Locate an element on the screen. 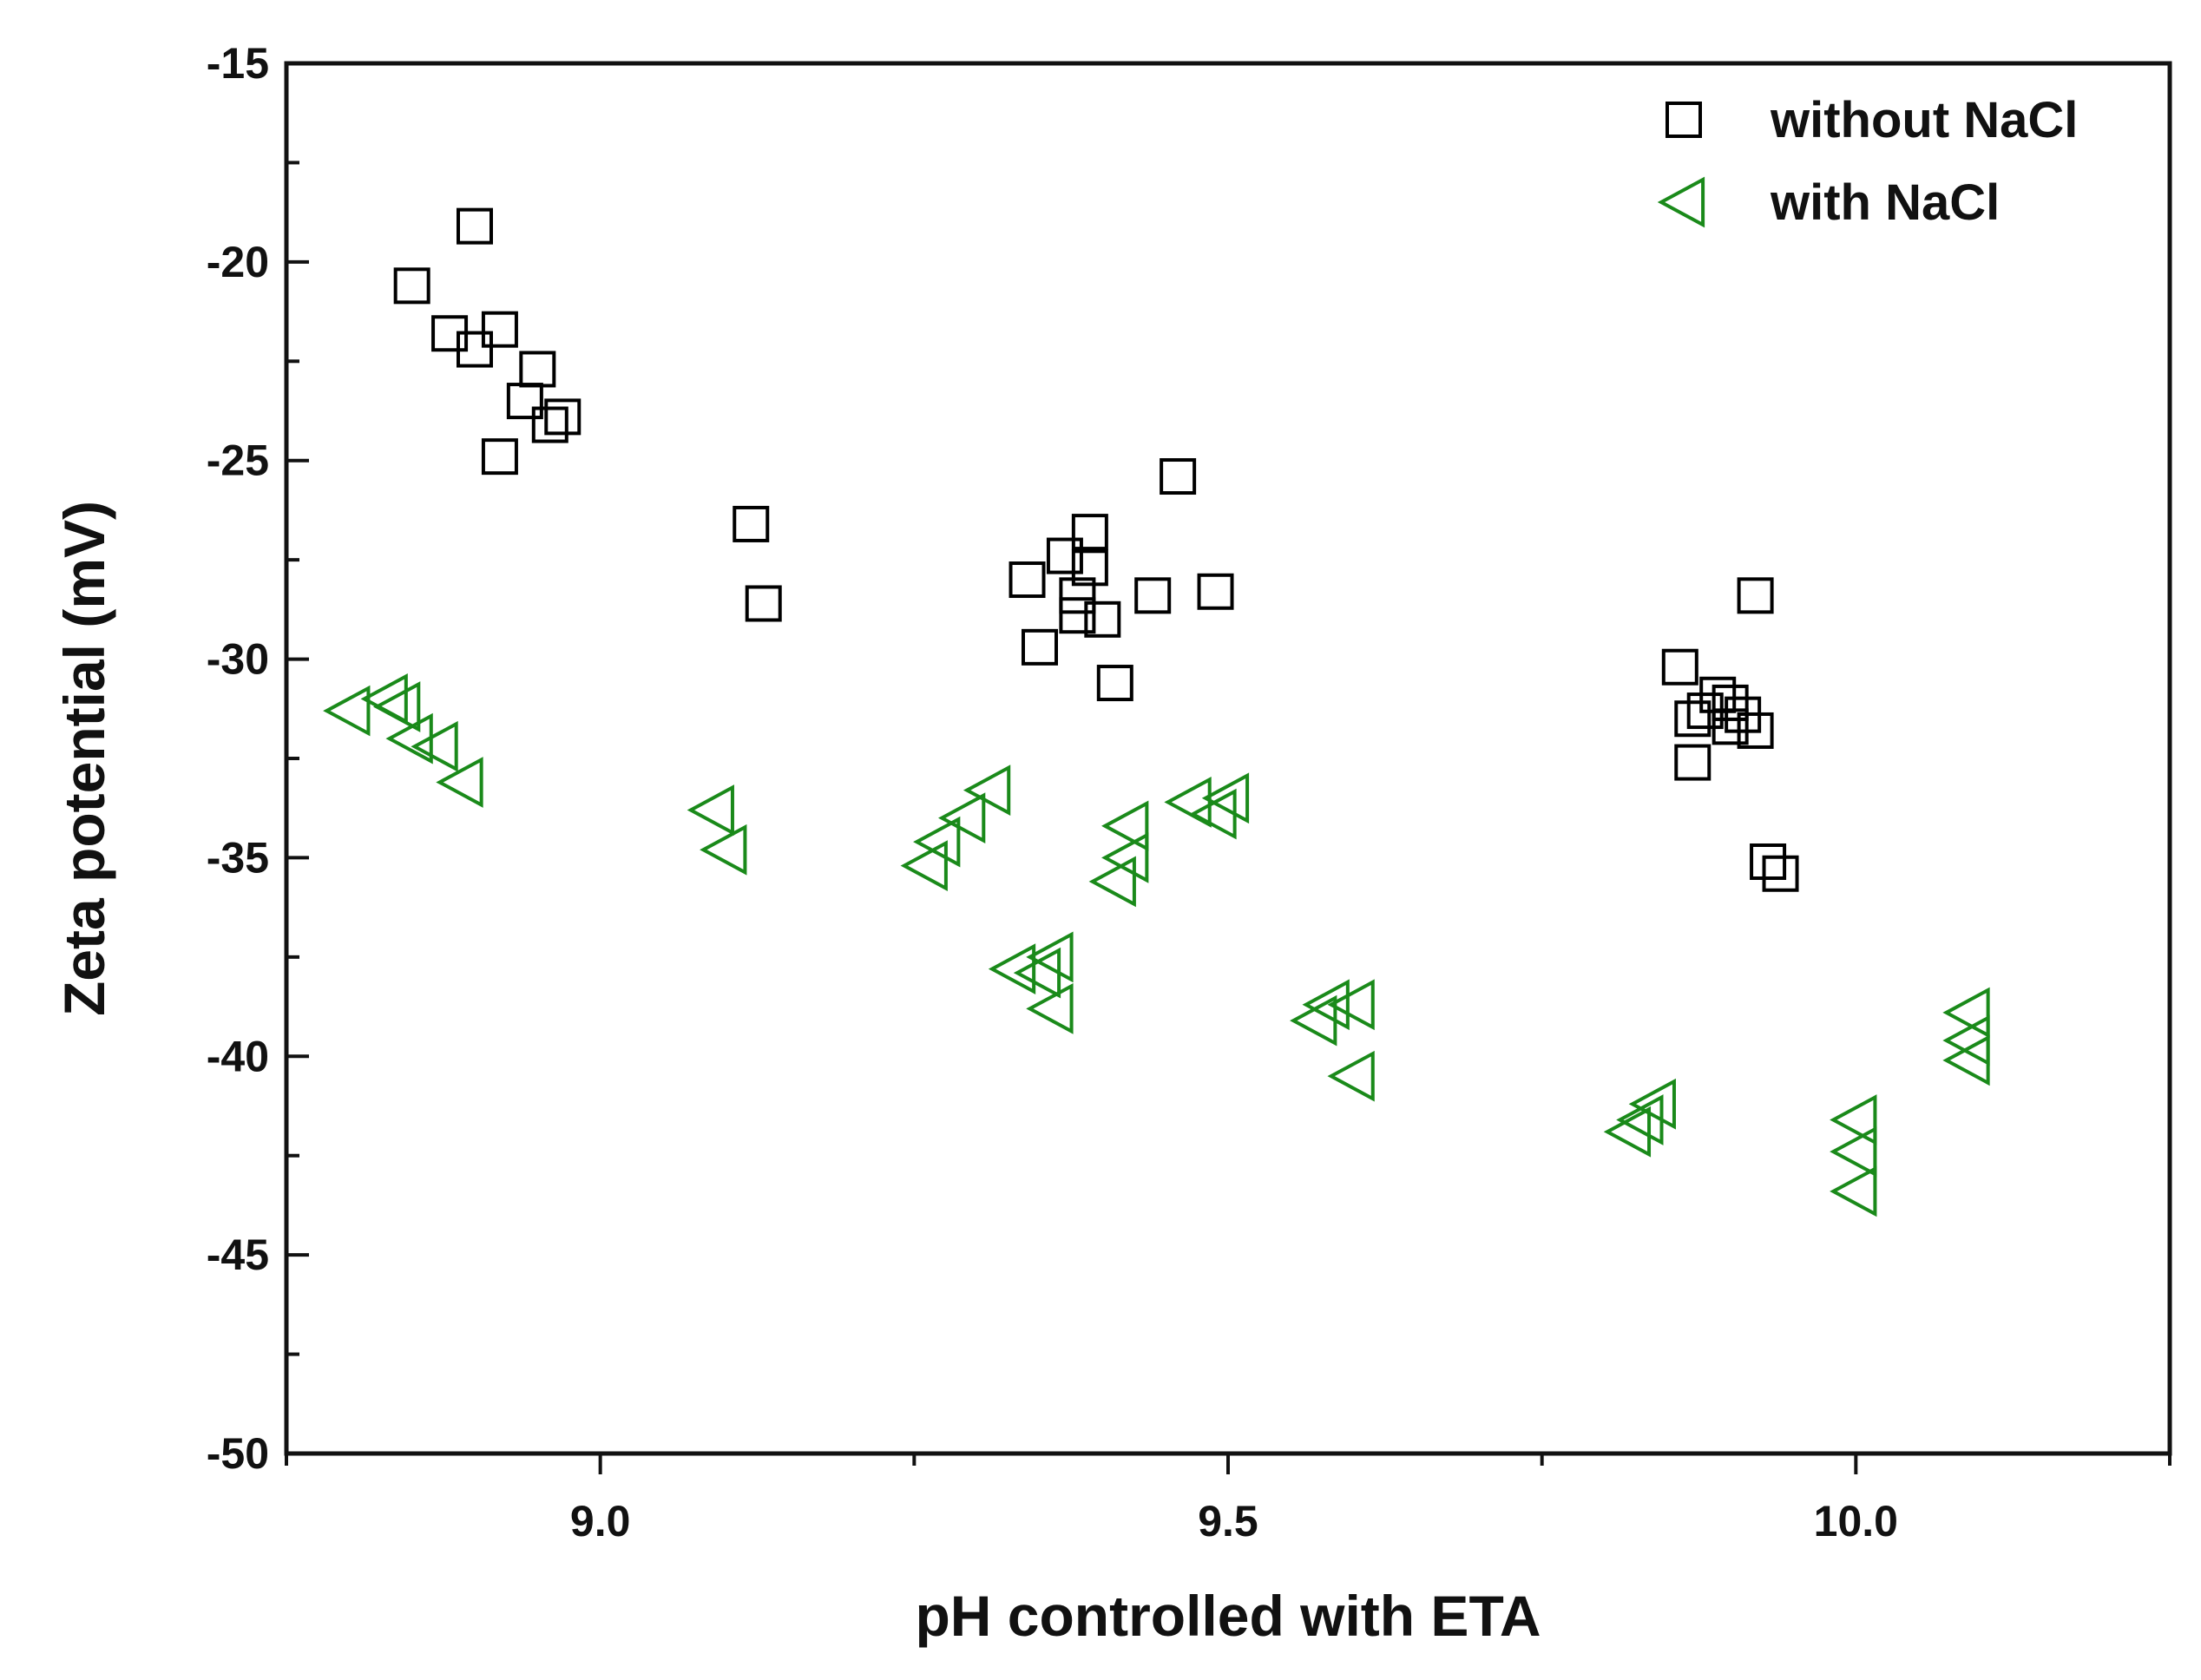  y-tick-label: -20 is located at coordinates (238, 262).